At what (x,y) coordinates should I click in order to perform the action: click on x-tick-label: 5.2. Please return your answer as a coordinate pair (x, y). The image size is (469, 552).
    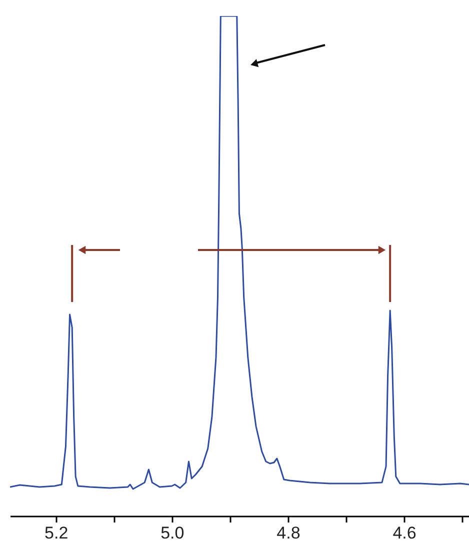
    Looking at the image, I should click on (56, 533).